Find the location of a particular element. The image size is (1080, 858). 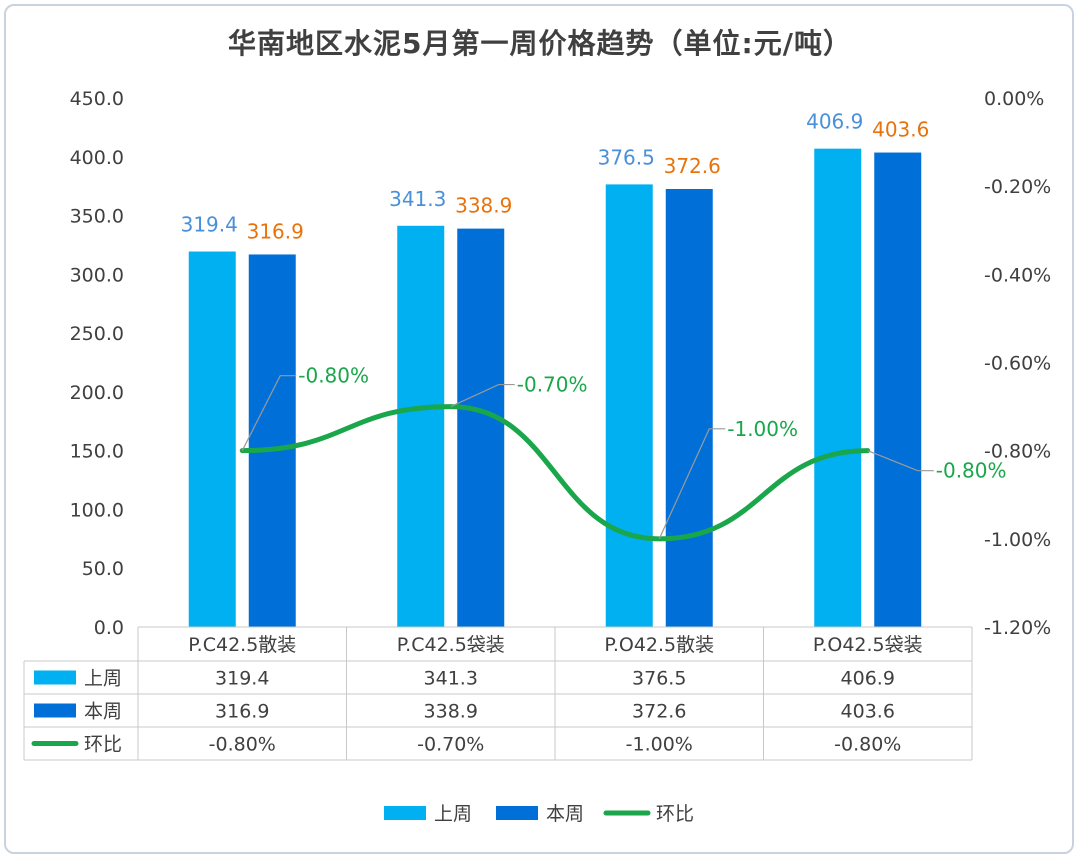

x-category-label: P.O42.5散装 is located at coordinates (659, 645).